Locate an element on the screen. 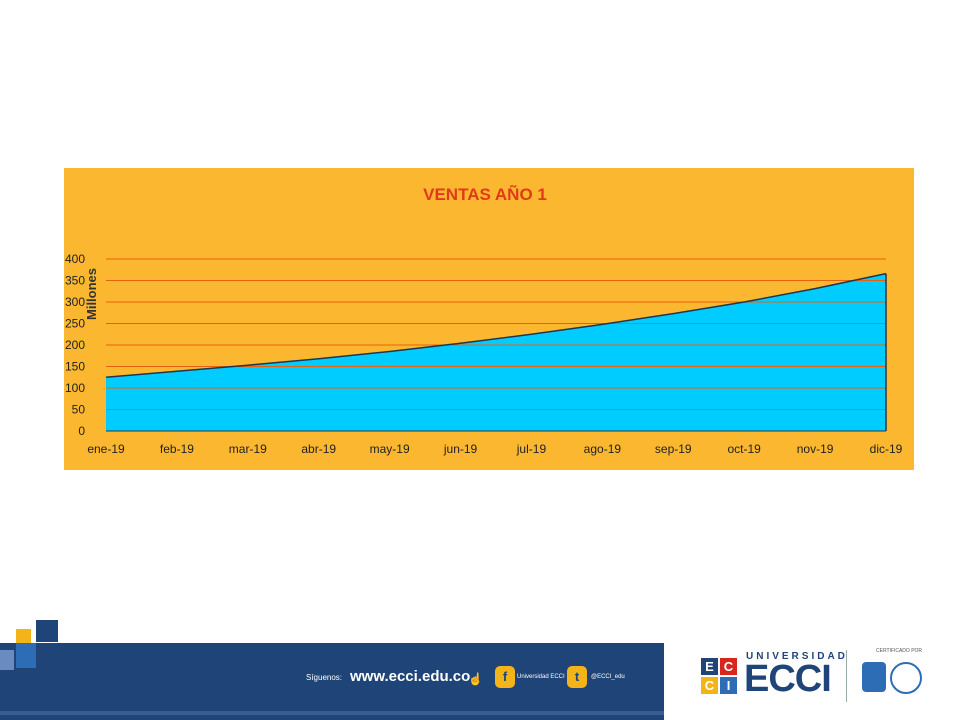  logo-divider is located at coordinates (846, 676).